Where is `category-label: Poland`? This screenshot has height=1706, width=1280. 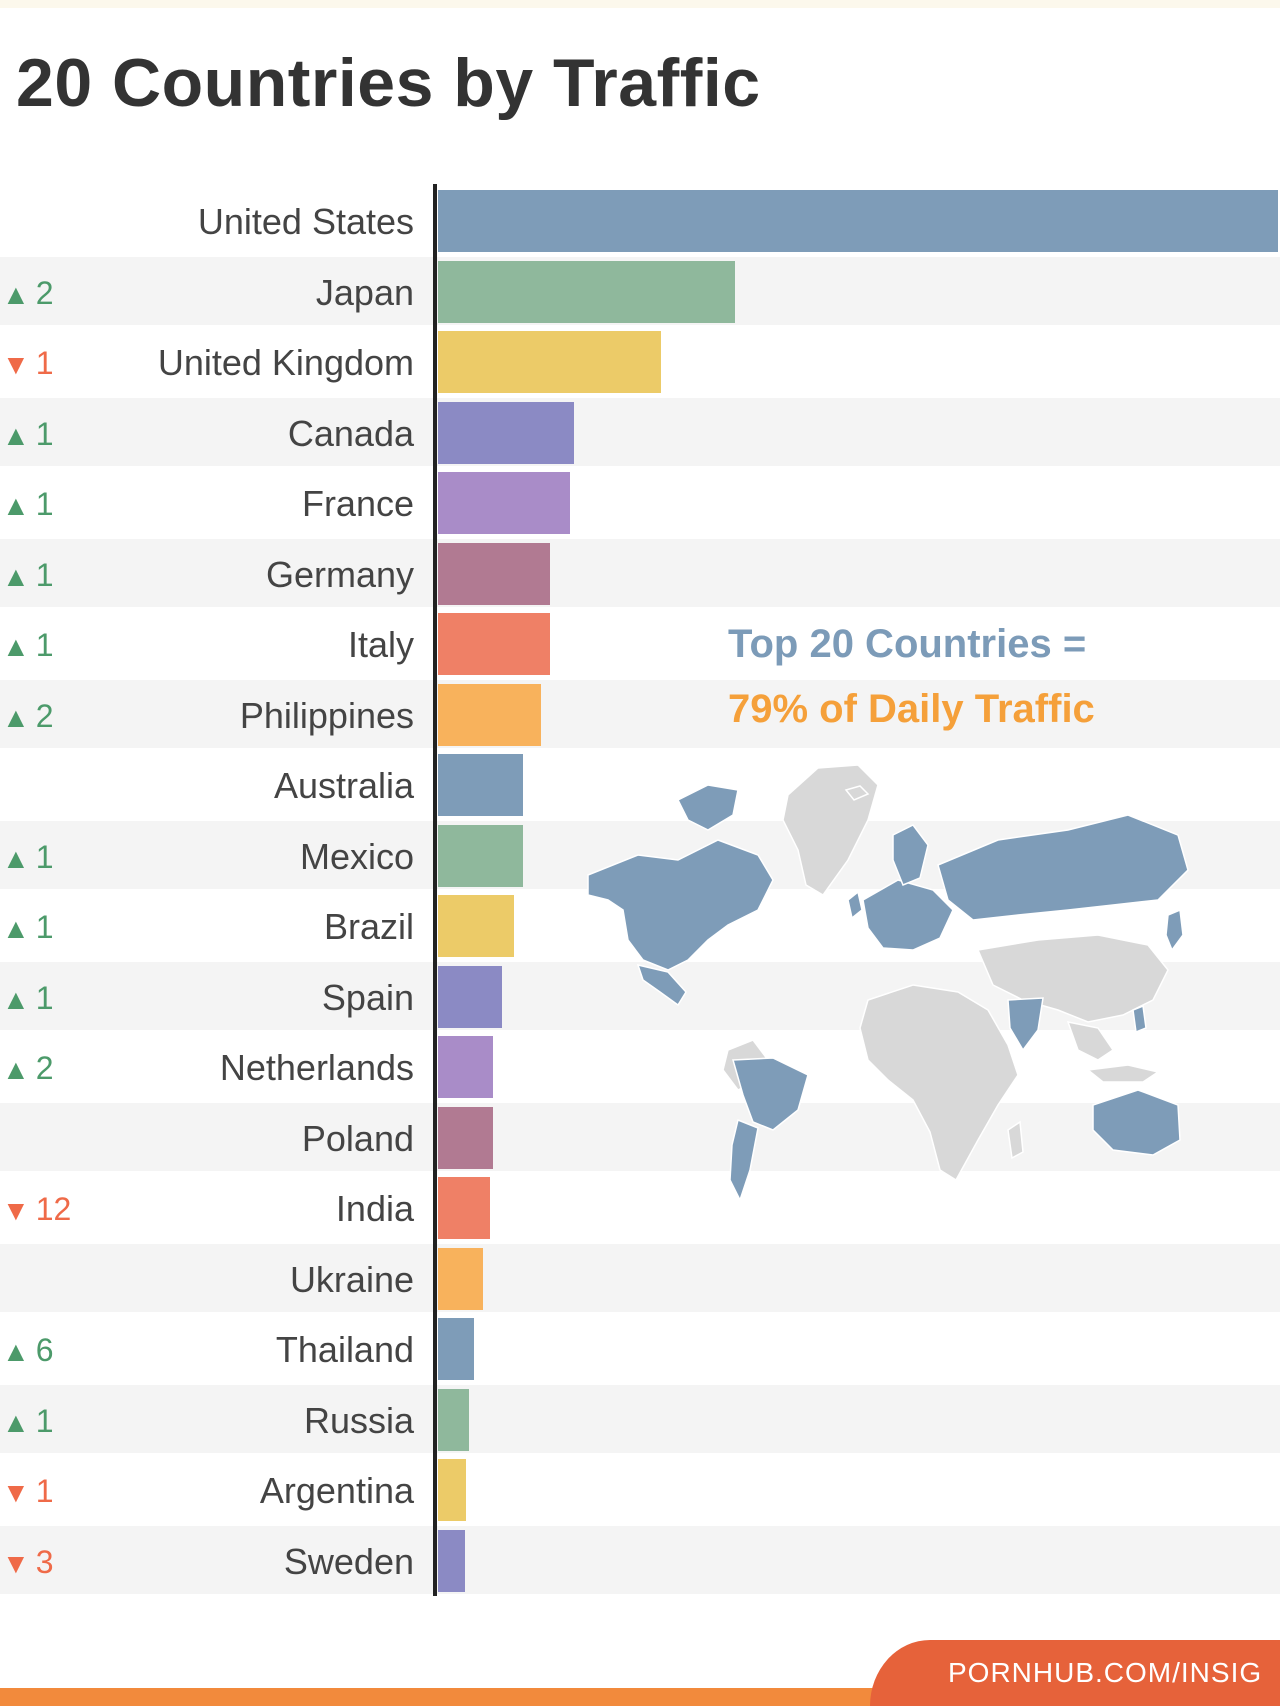
category-label: Poland is located at coordinates (357, 1138).